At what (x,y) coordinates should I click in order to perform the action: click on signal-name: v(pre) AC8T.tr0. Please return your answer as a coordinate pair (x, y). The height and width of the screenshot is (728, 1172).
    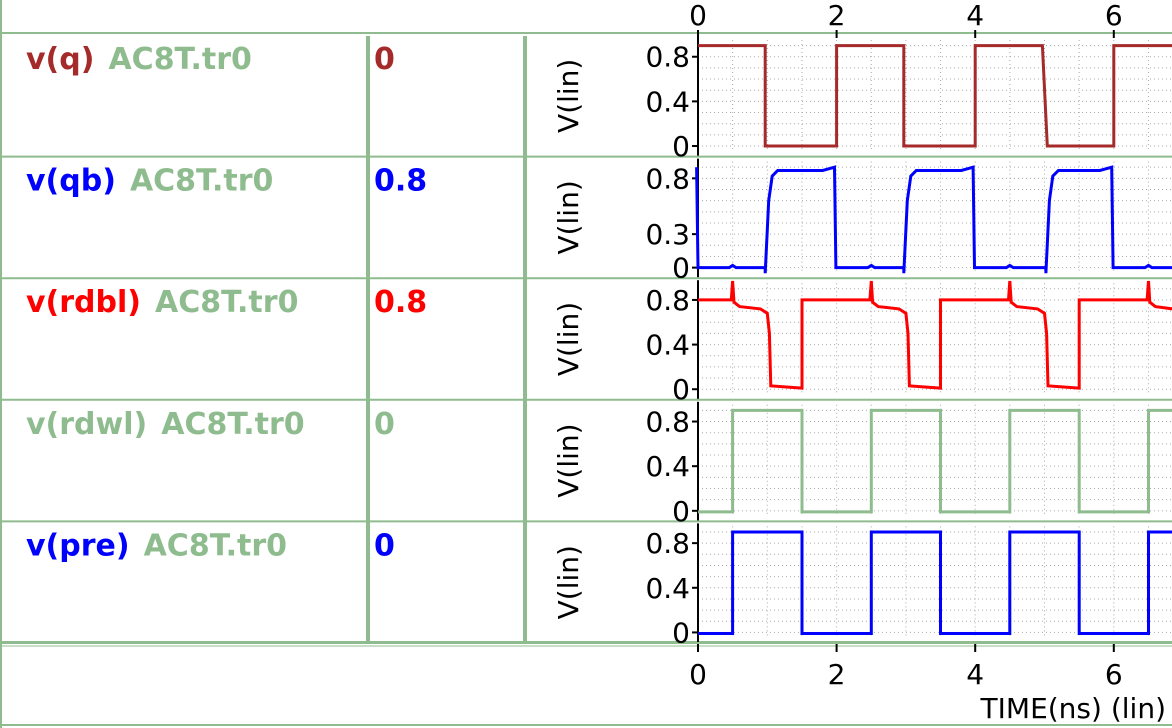
    Looking at the image, I should click on (156, 545).